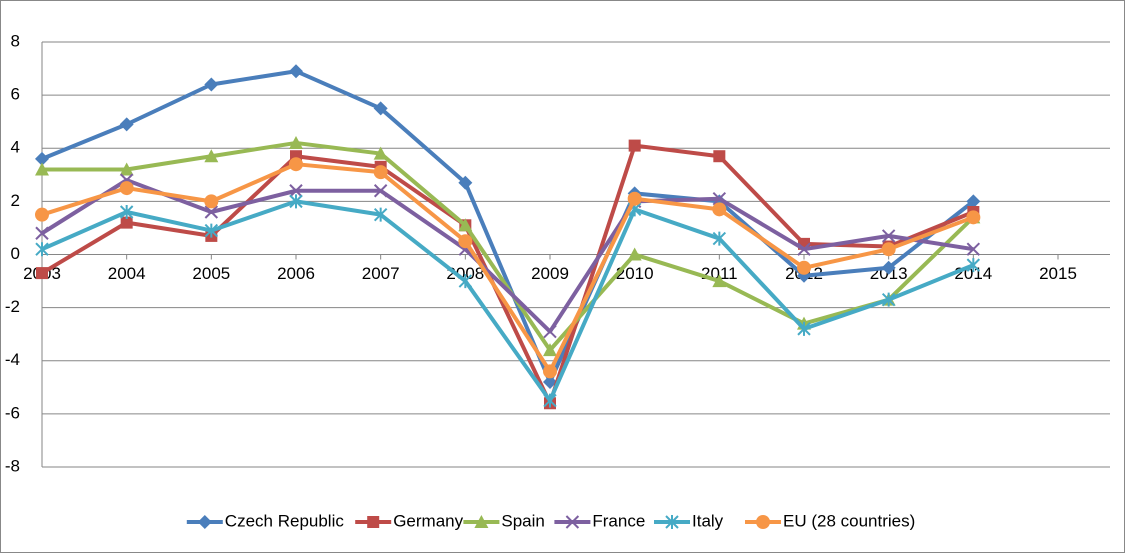  I want to click on y-tick-label: 8, so click(15, 40).